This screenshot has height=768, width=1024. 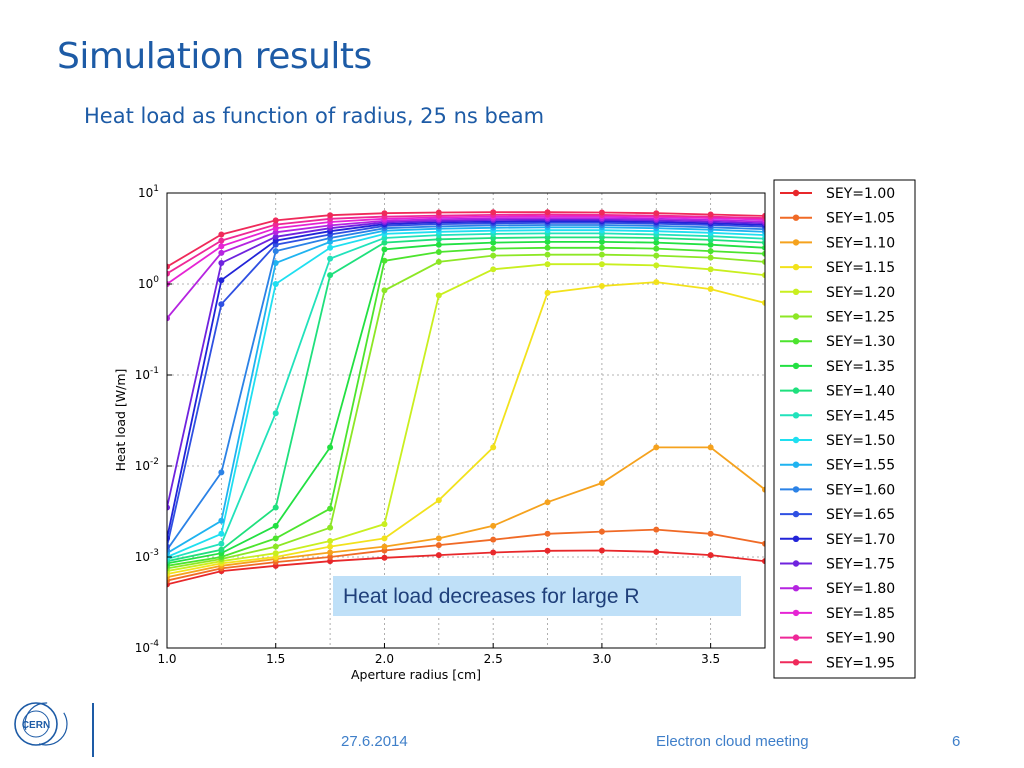 I want to click on series-line-SEY=1.90, so click(x=466, y=244).